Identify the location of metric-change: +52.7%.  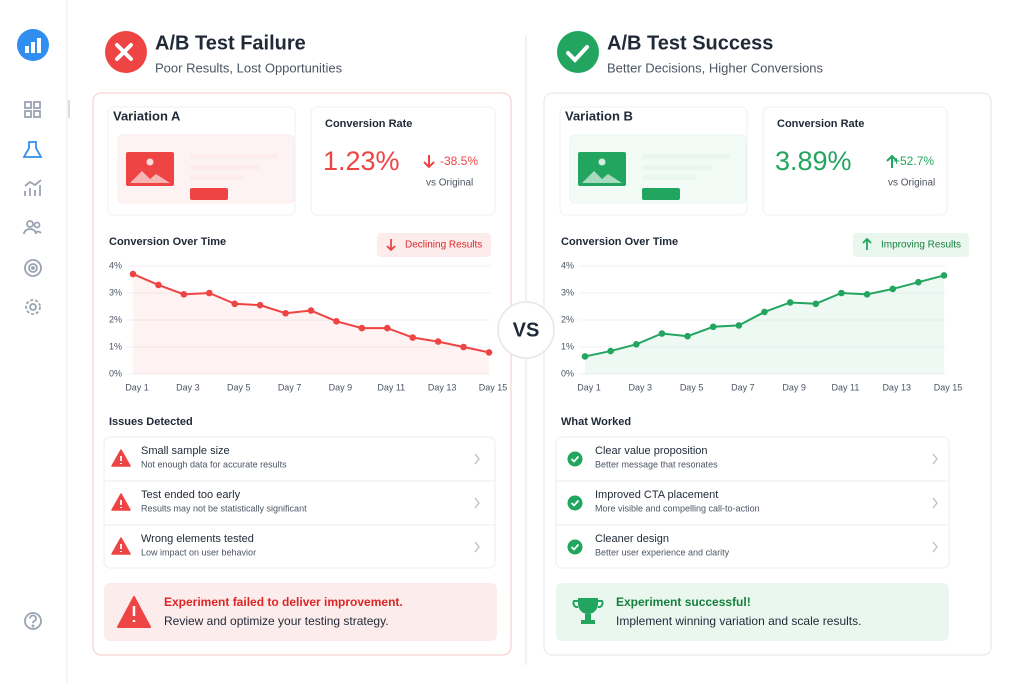
(913, 161).